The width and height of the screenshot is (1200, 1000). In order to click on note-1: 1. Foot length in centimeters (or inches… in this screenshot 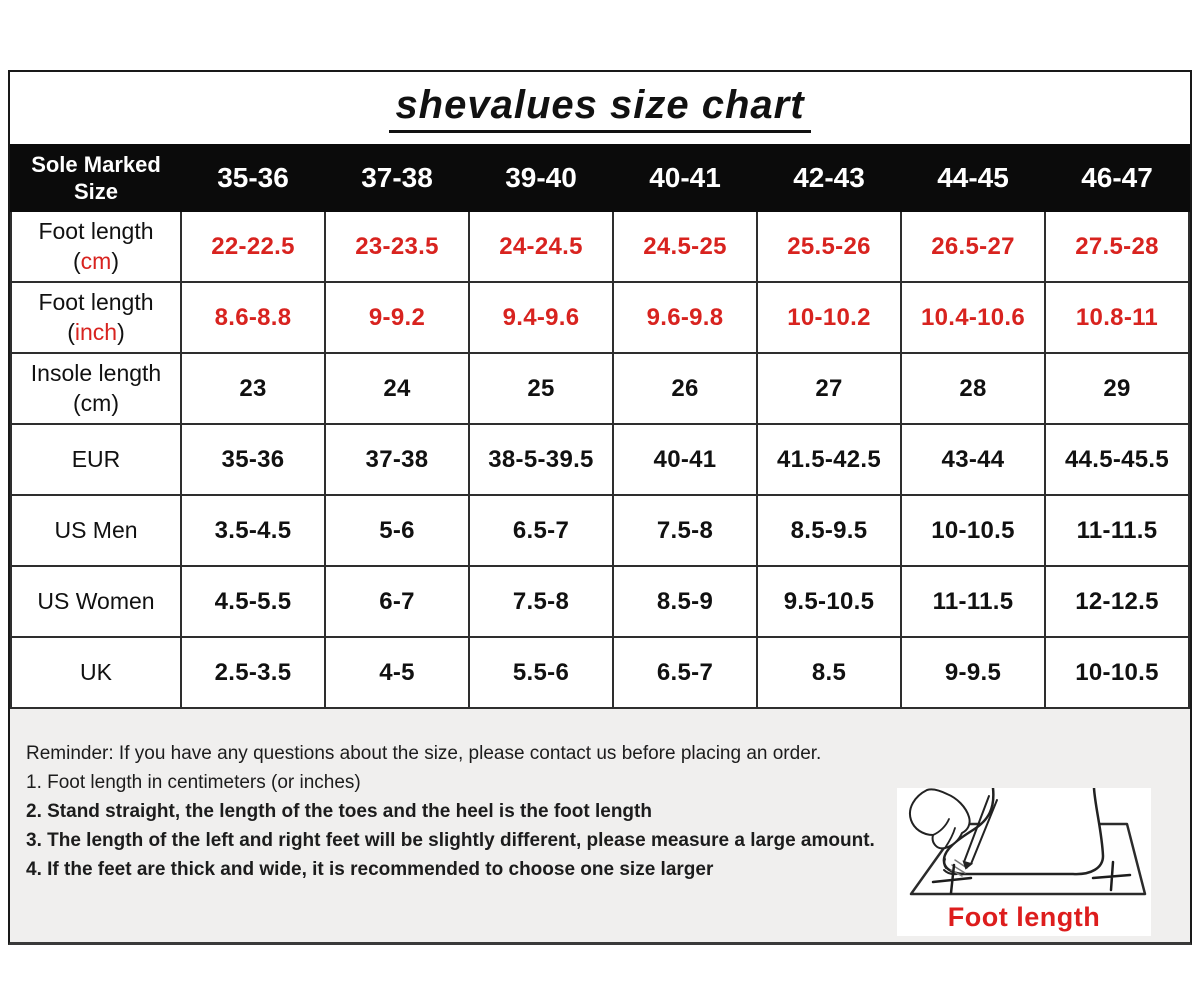, I will do `click(193, 782)`.